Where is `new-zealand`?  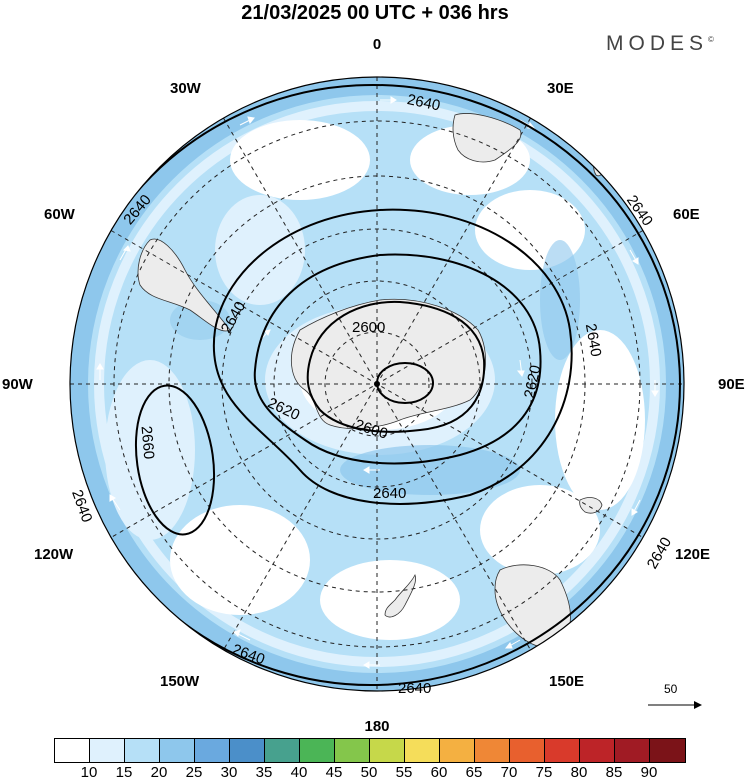
new-zealand is located at coordinates (400, 596).